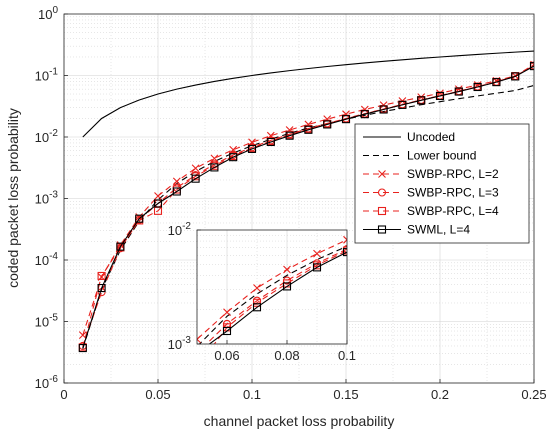 The width and height of the screenshot is (550, 438). Describe the element at coordinates (533, 394) in the screenshot. I see `x-tick-label: 0.25` at that location.